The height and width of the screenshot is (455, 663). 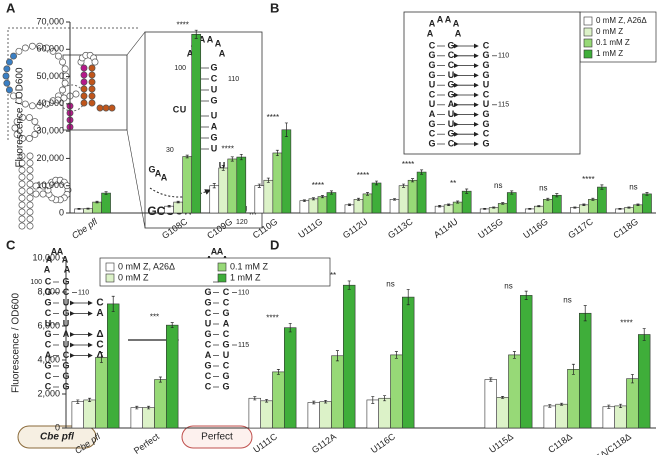 What do you see at coordinates (57, 427) in the screenshot?
I see `y-tick-label: 0` at bounding box center [57, 427].